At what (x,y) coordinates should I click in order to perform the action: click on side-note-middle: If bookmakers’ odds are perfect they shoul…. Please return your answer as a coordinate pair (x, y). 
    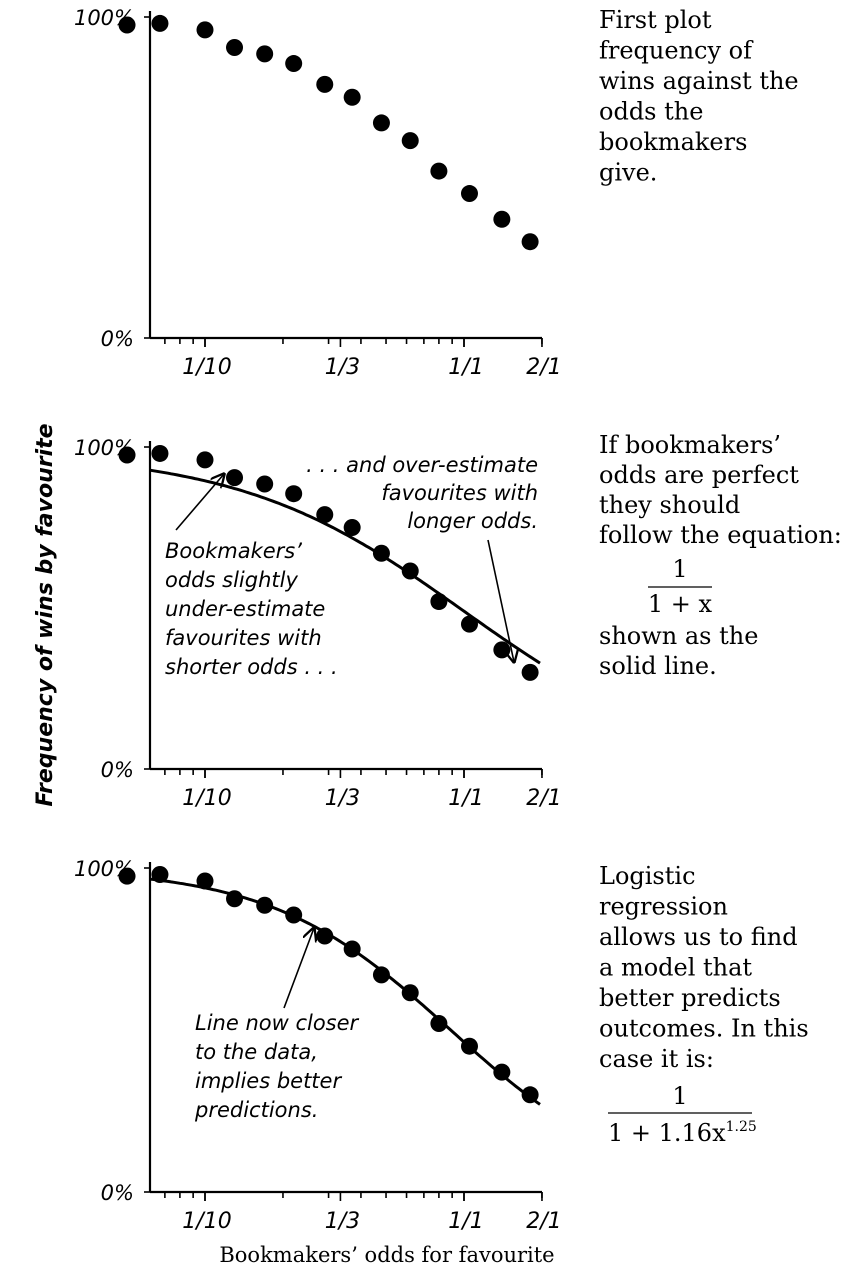
    Looking at the image, I should click on (720, 555).